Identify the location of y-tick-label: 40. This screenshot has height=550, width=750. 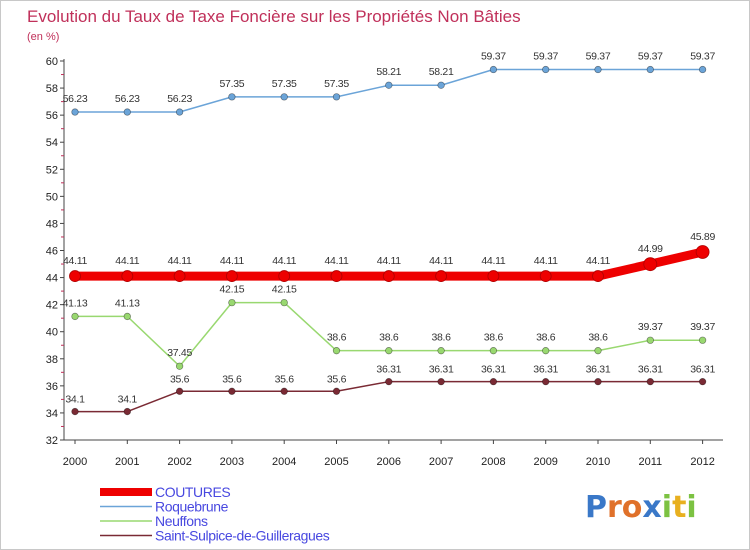
(52, 333).